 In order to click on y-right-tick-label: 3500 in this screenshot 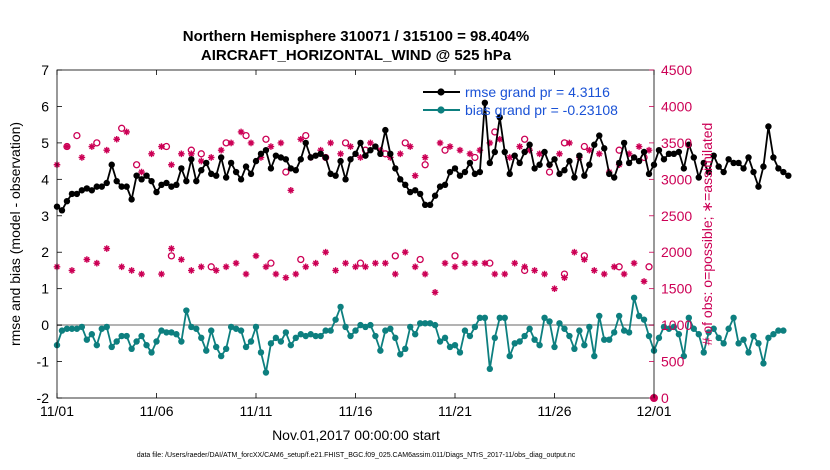, I will do `click(676, 143)`.